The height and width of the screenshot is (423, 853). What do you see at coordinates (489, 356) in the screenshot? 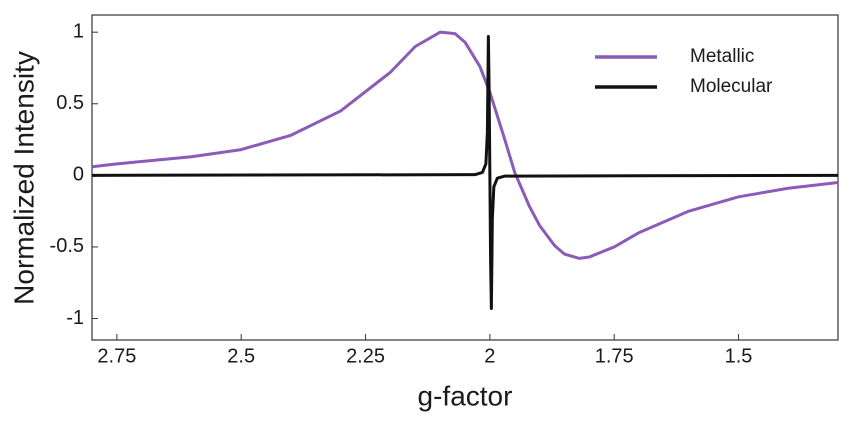
I see `x-tick-label: 2` at bounding box center [489, 356].